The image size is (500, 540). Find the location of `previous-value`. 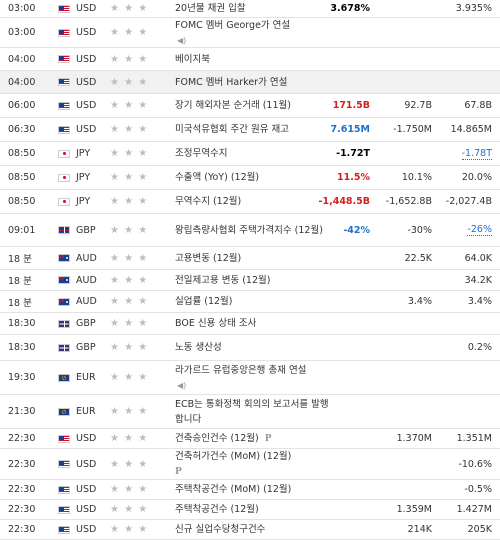

previous-value is located at coordinates (456, 82).